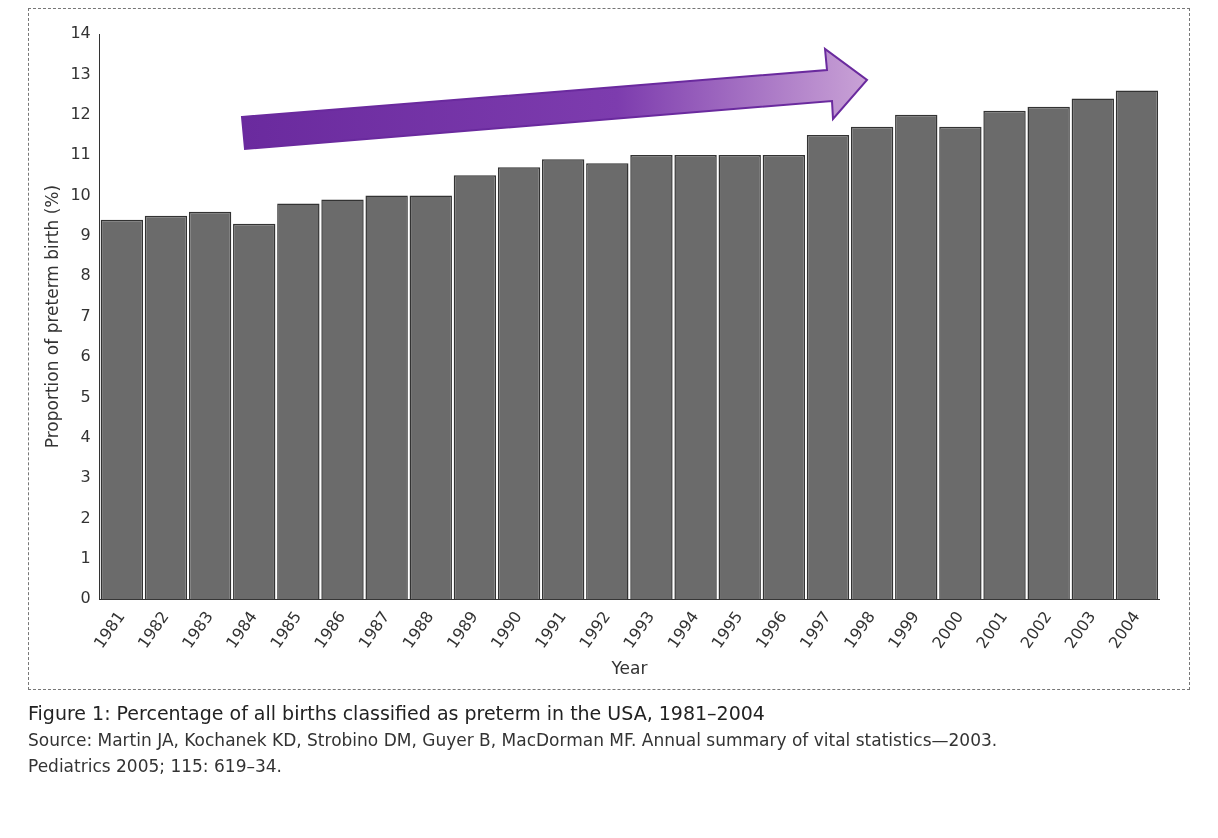  I want to click on y-tick-label: 0, so click(85, 598).